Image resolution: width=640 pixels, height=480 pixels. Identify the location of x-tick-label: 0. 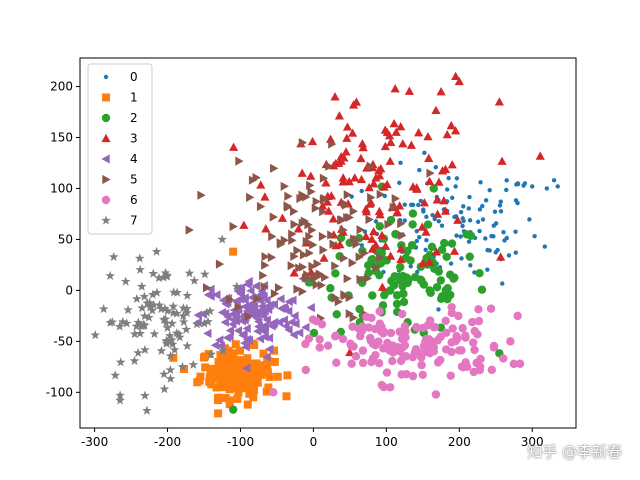
(314, 442).